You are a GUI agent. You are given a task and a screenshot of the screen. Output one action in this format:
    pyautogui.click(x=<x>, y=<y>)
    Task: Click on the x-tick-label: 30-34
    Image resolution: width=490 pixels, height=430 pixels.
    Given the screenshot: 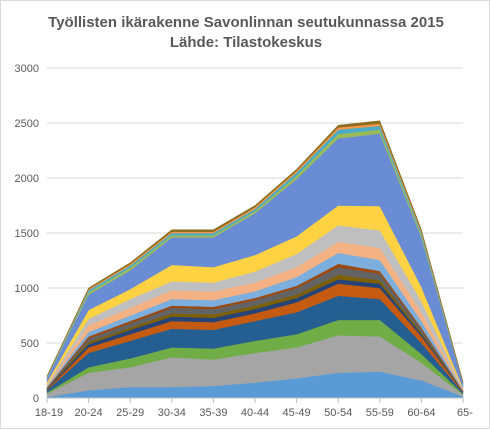 What is the action you would take?
    pyautogui.click(x=172, y=413)
    